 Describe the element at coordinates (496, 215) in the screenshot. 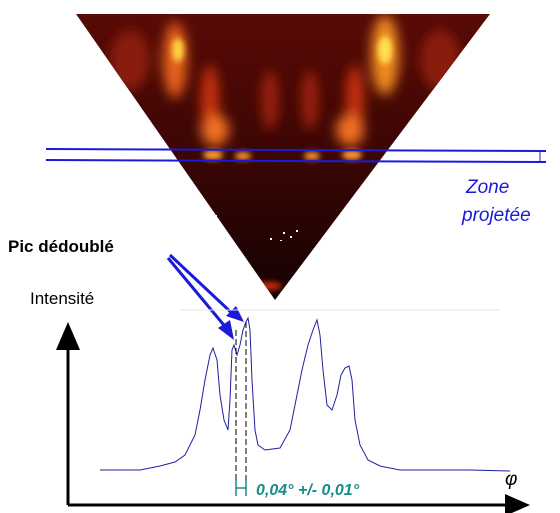

I see `zone-label: projetée` at that location.